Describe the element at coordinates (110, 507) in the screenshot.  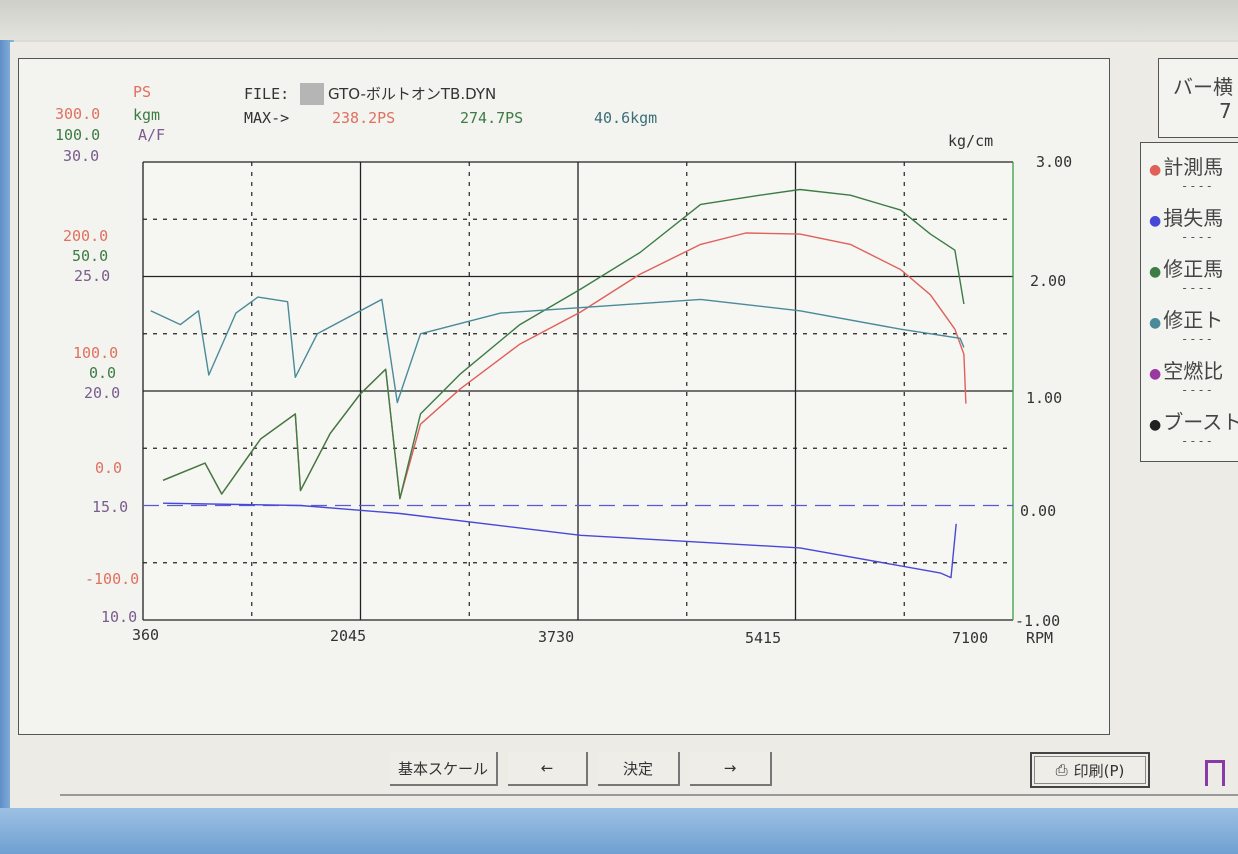
I see `af-tick: 15.0` at that location.